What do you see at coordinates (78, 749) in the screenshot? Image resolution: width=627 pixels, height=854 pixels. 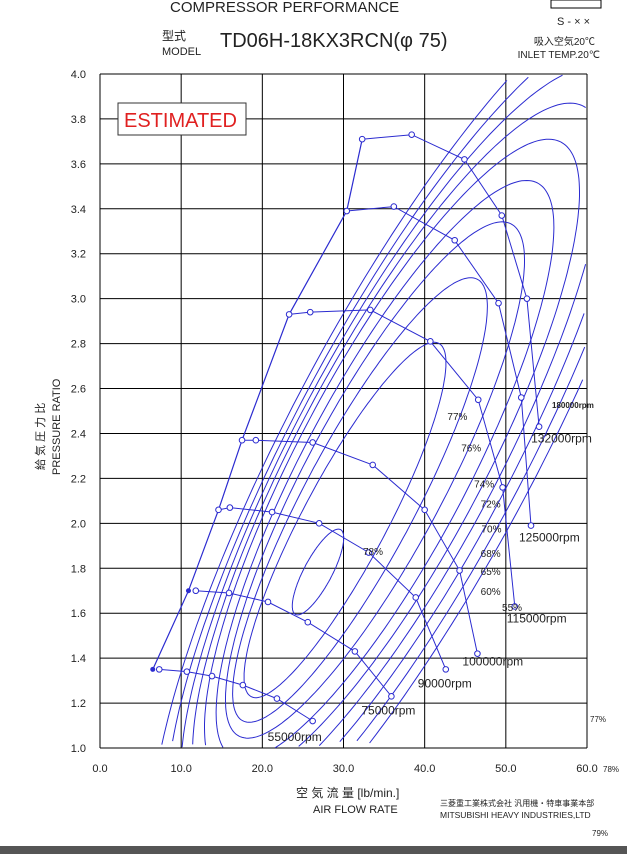 I see `y-tick-label: 1.0` at bounding box center [78, 749].